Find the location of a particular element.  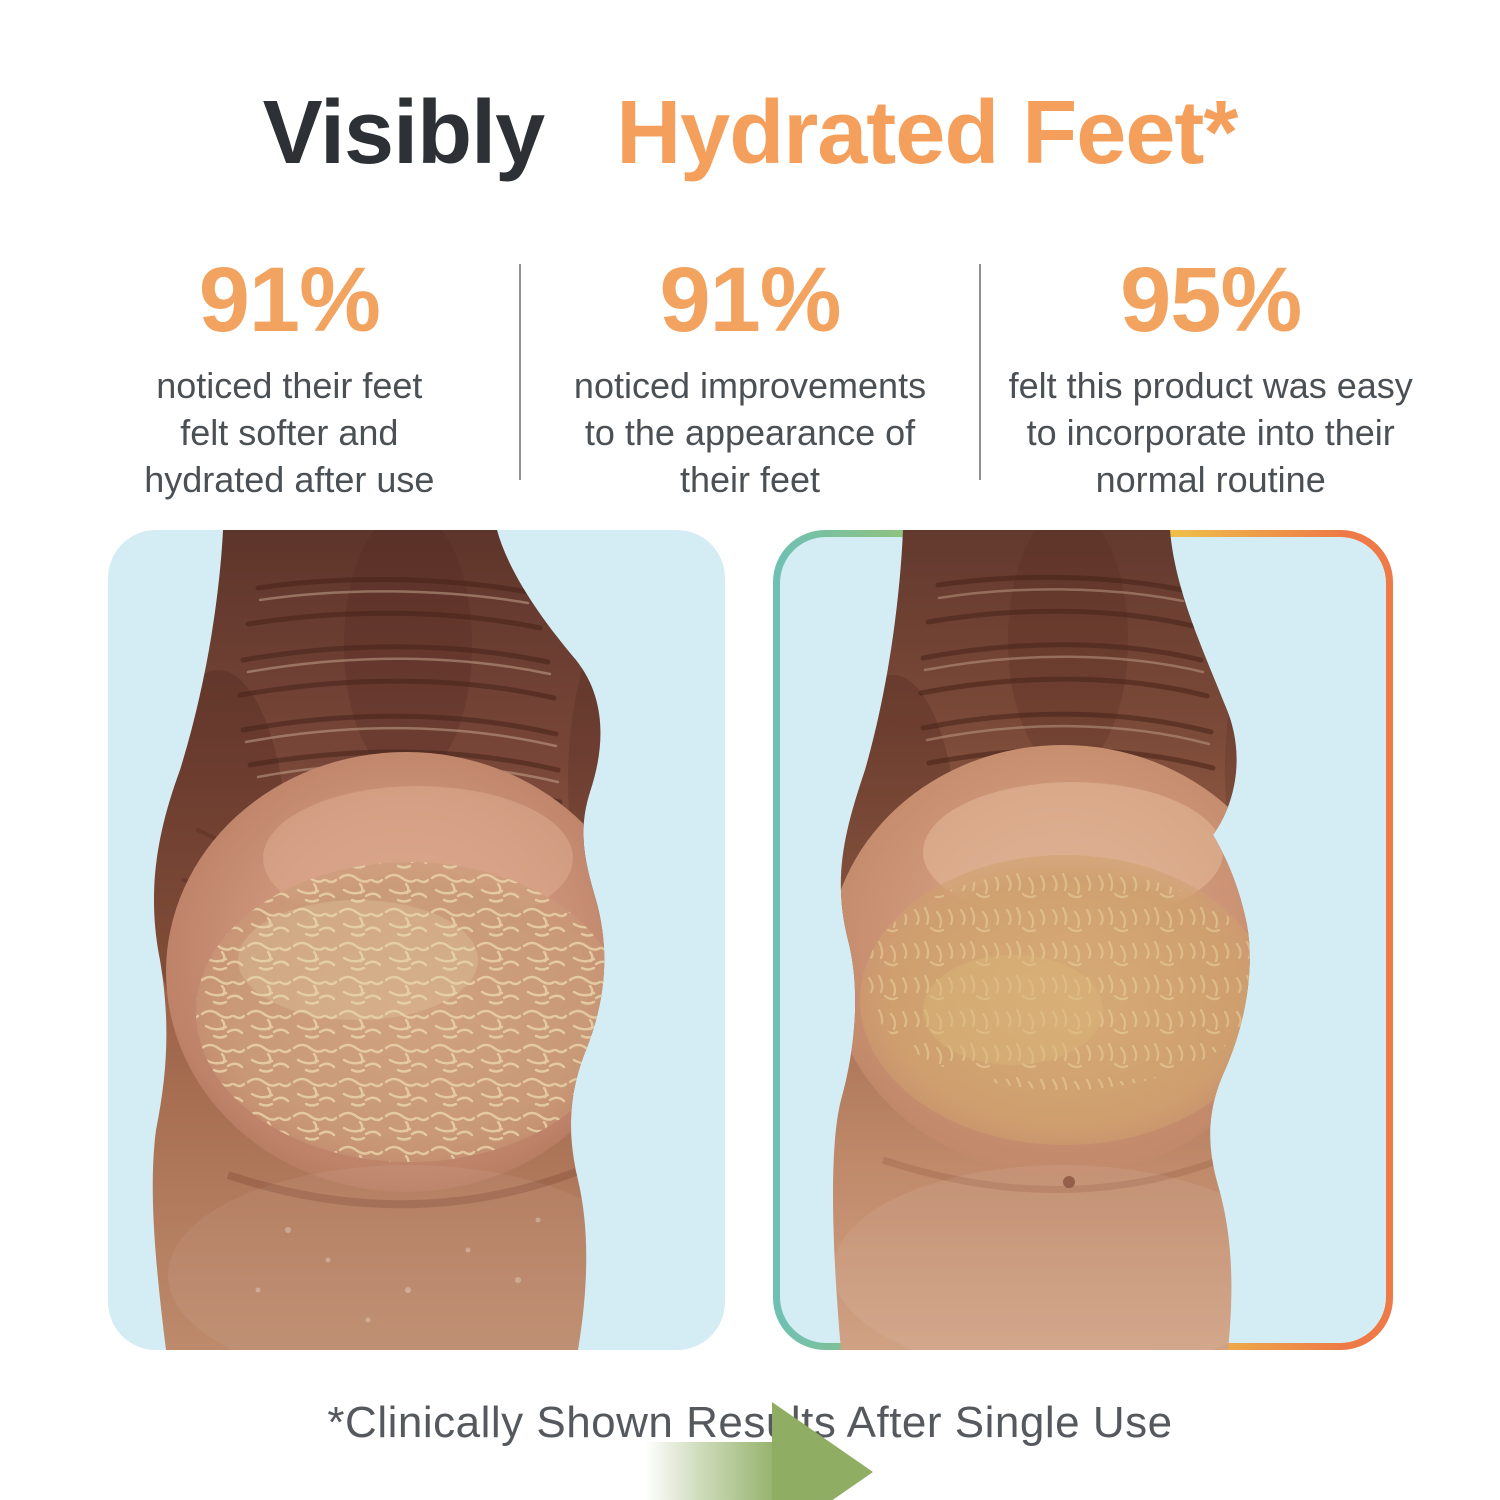

stat-percent: 95% is located at coordinates (1211, 300).